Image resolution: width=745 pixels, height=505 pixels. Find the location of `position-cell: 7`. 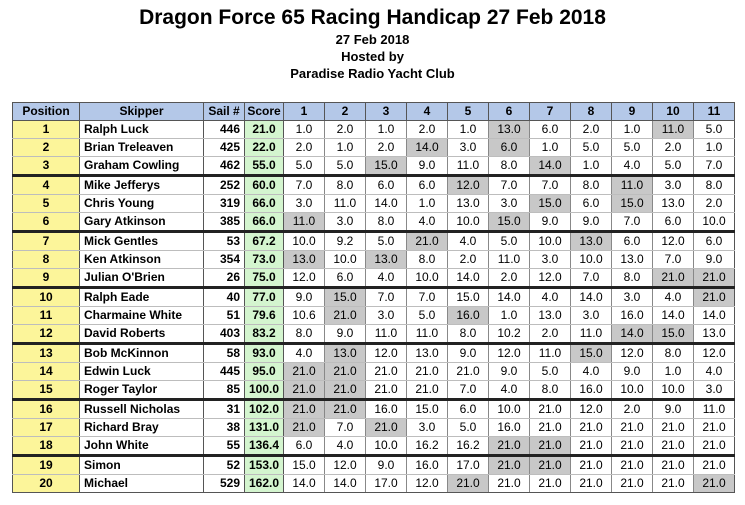

position-cell: 7 is located at coordinates (46, 241).